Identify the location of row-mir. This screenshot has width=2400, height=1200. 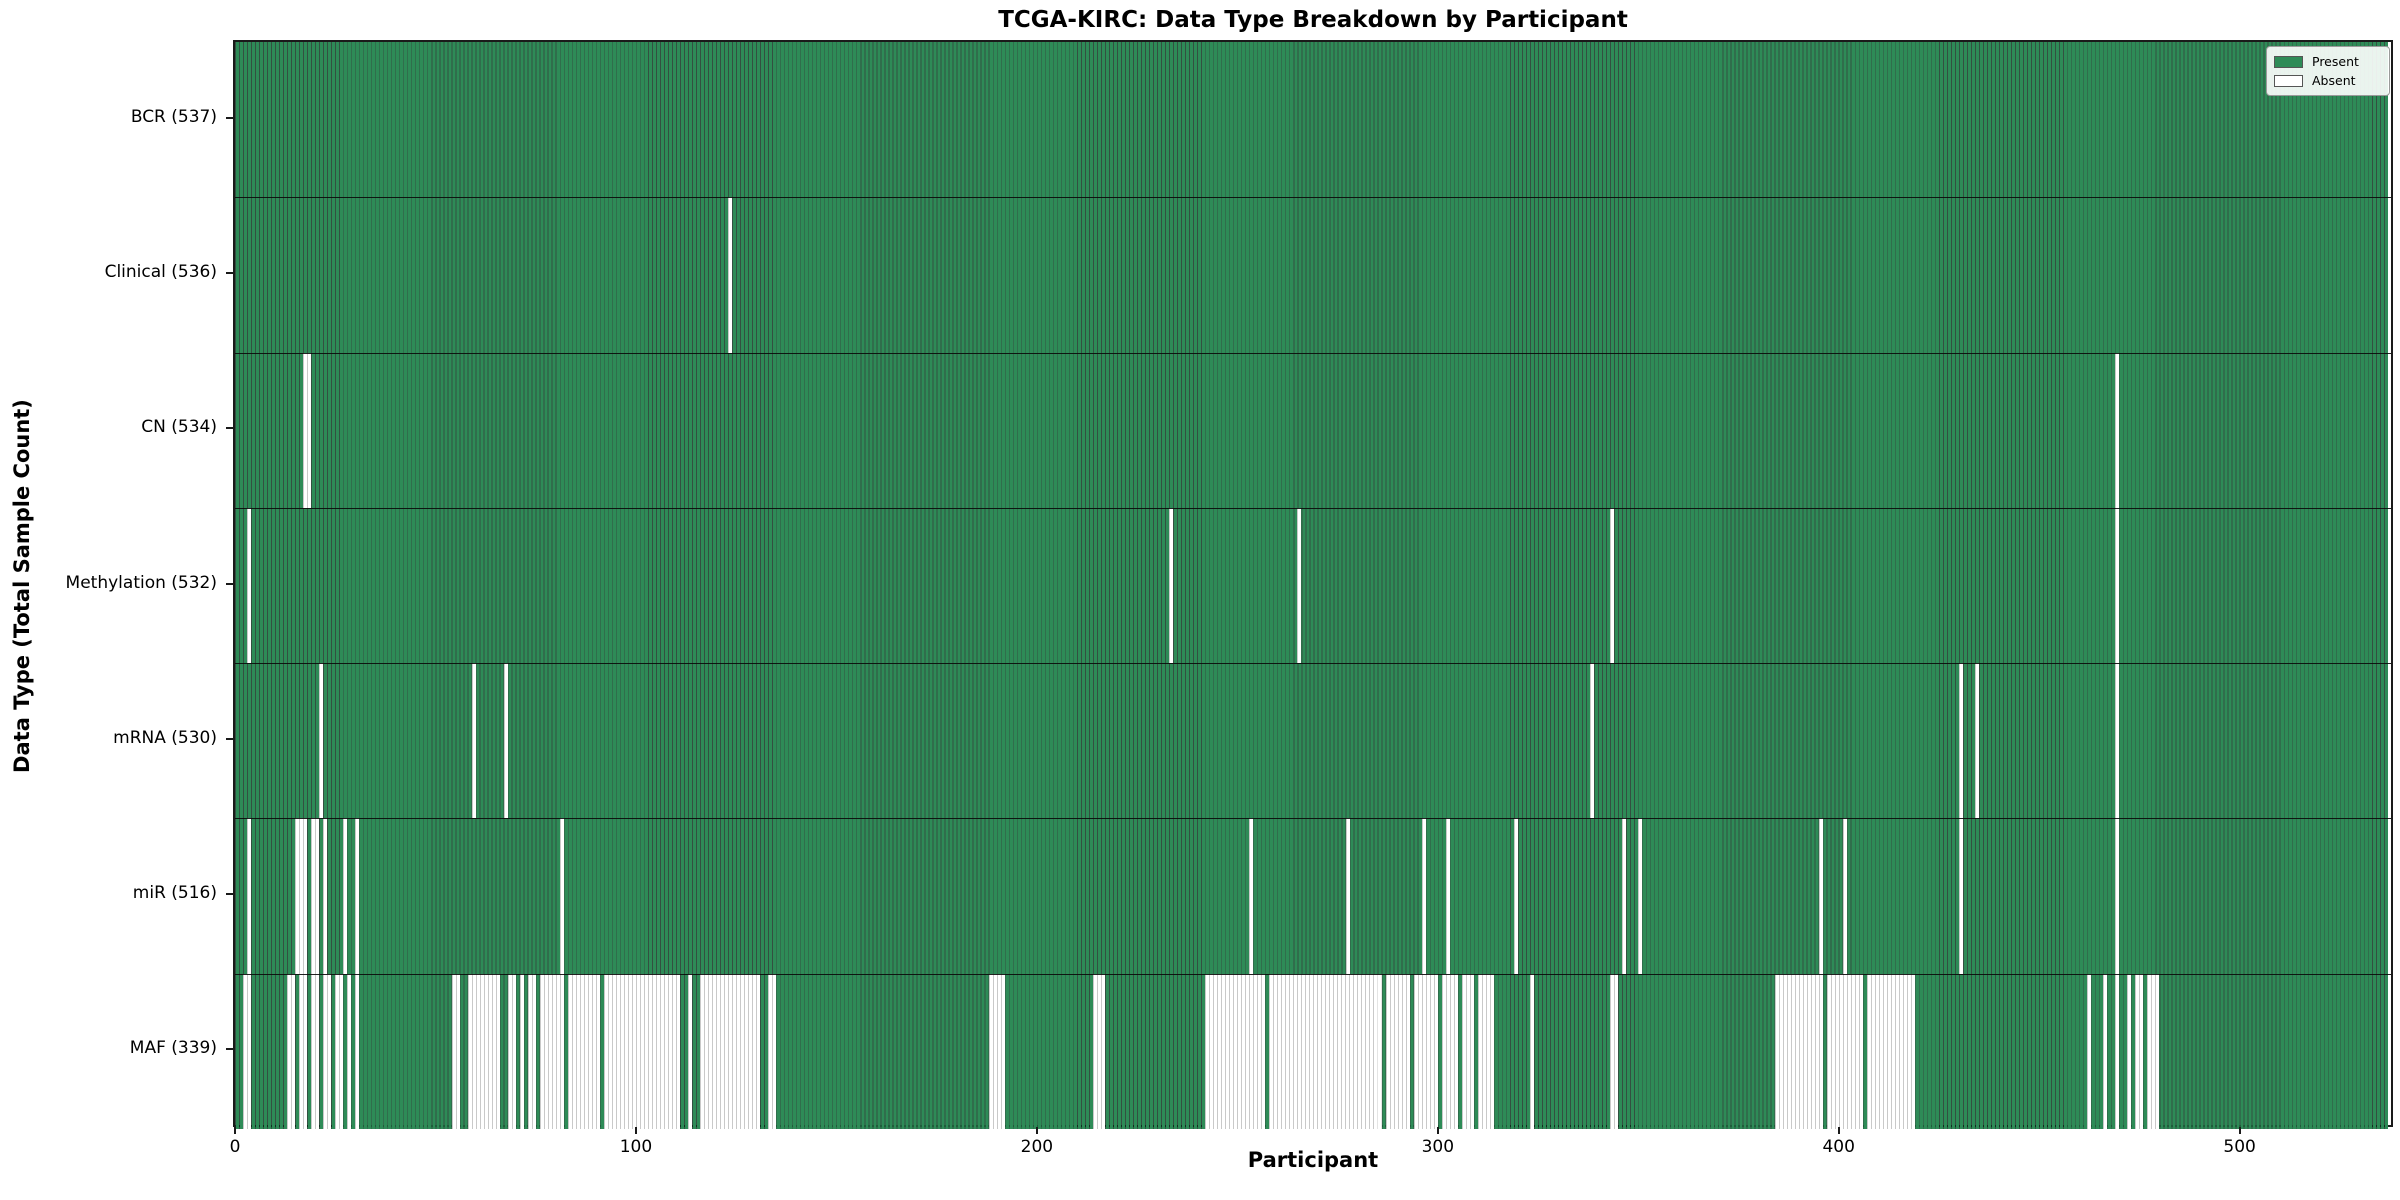
(1313, 896).